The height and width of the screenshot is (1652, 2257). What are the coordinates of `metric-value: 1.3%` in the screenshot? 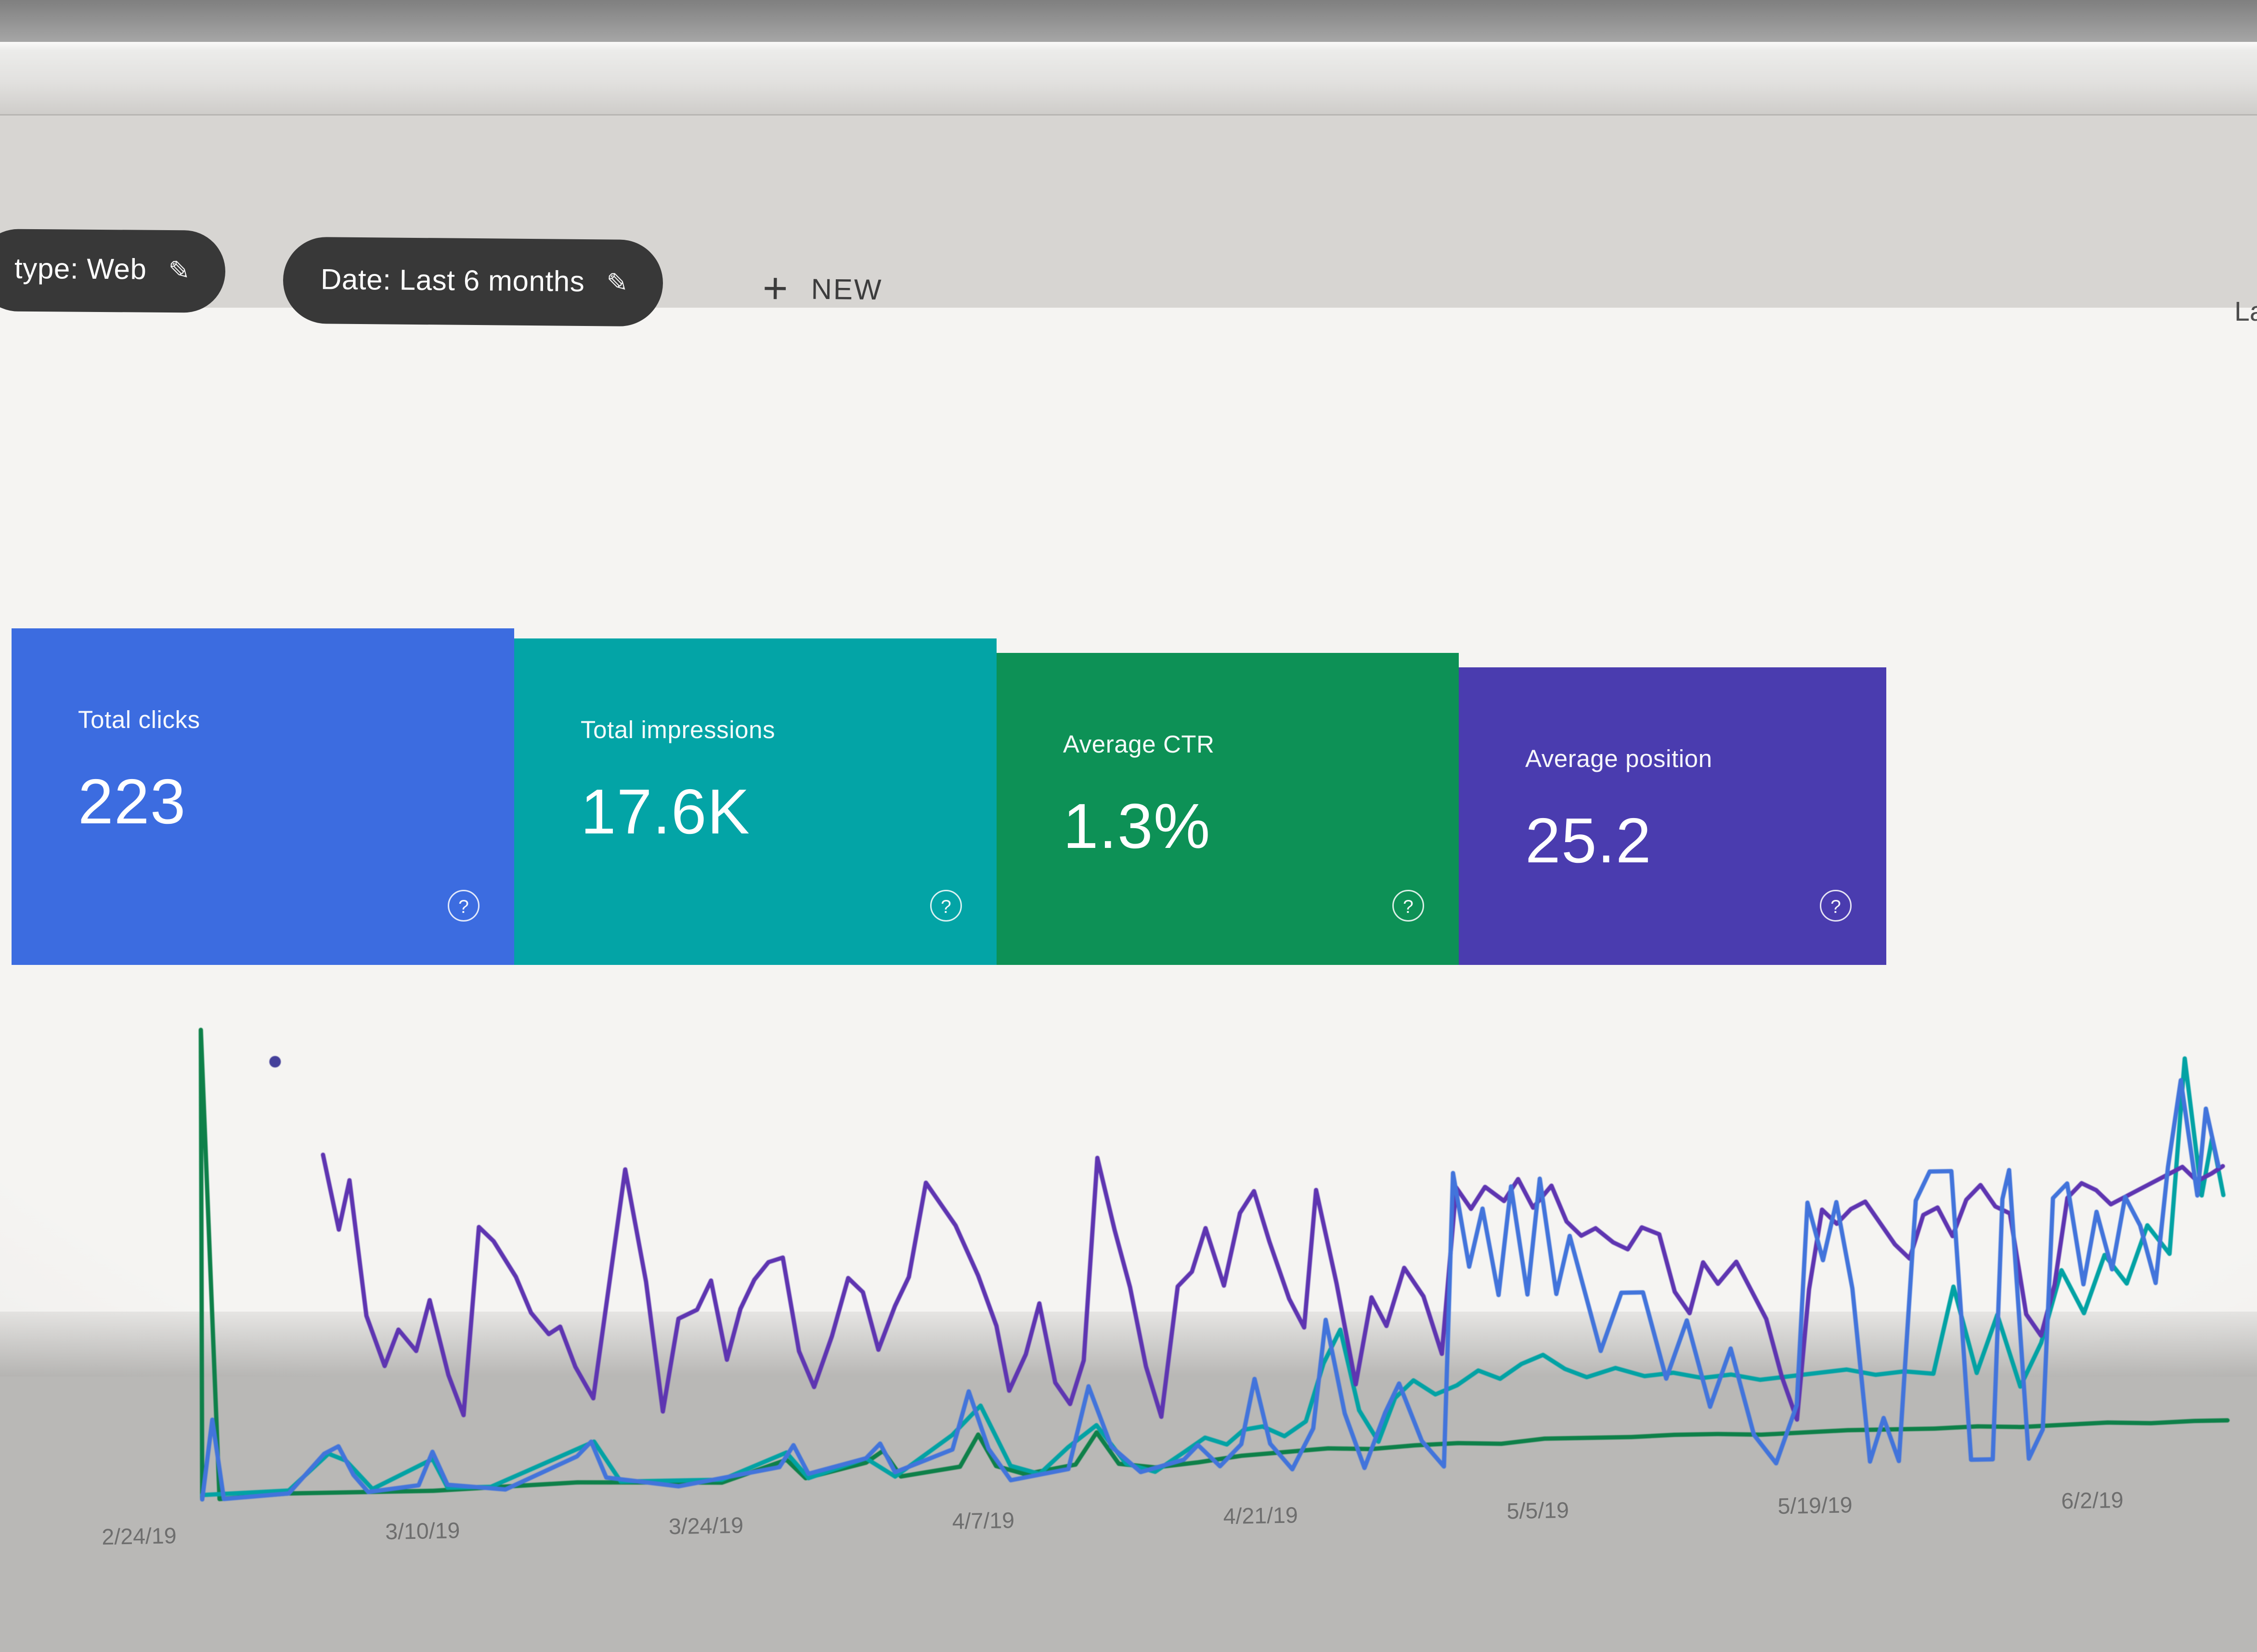 It's located at (1137, 827).